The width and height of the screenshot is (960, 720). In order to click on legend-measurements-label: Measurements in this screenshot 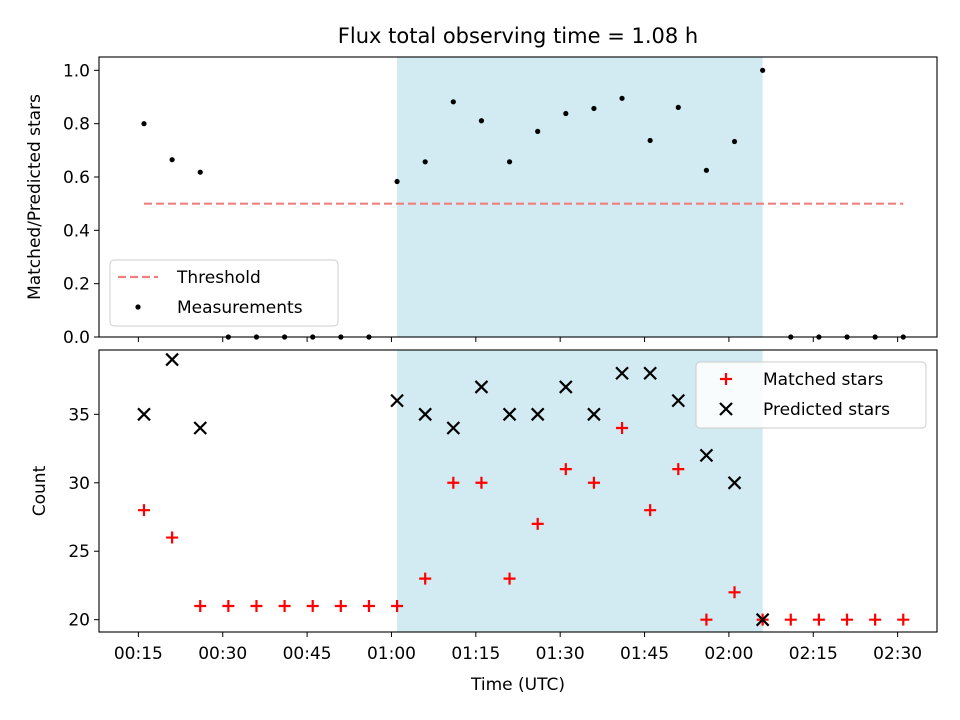, I will do `click(240, 308)`.